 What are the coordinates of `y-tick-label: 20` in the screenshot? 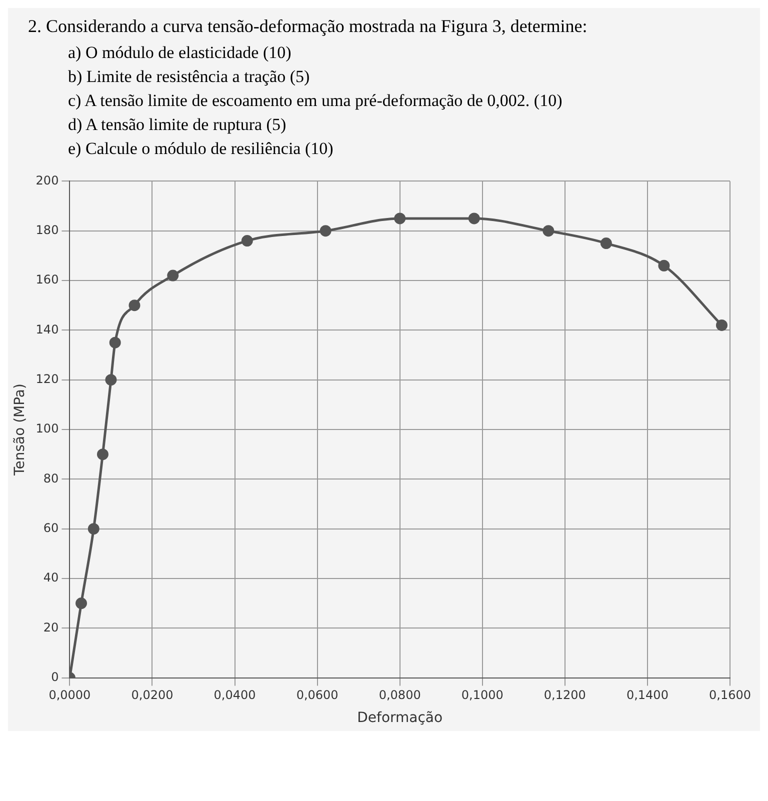 It's located at (51, 627).